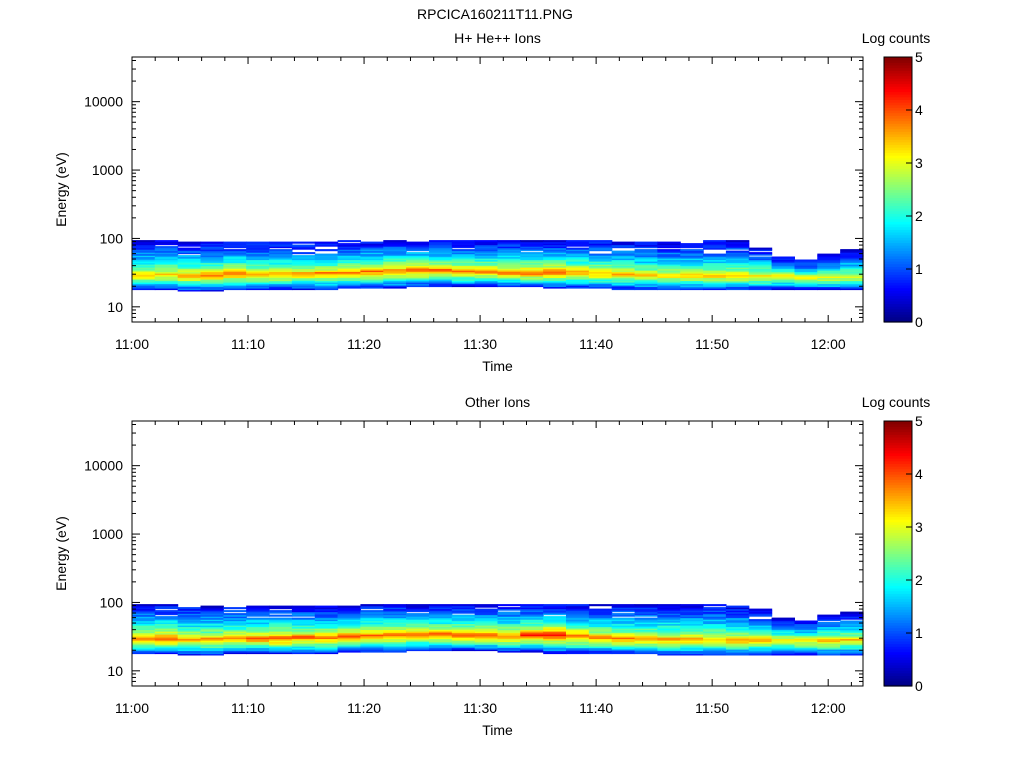 The height and width of the screenshot is (768, 1024). Describe the element at coordinates (497, 730) in the screenshot. I see `x-axis-label: Time` at that location.